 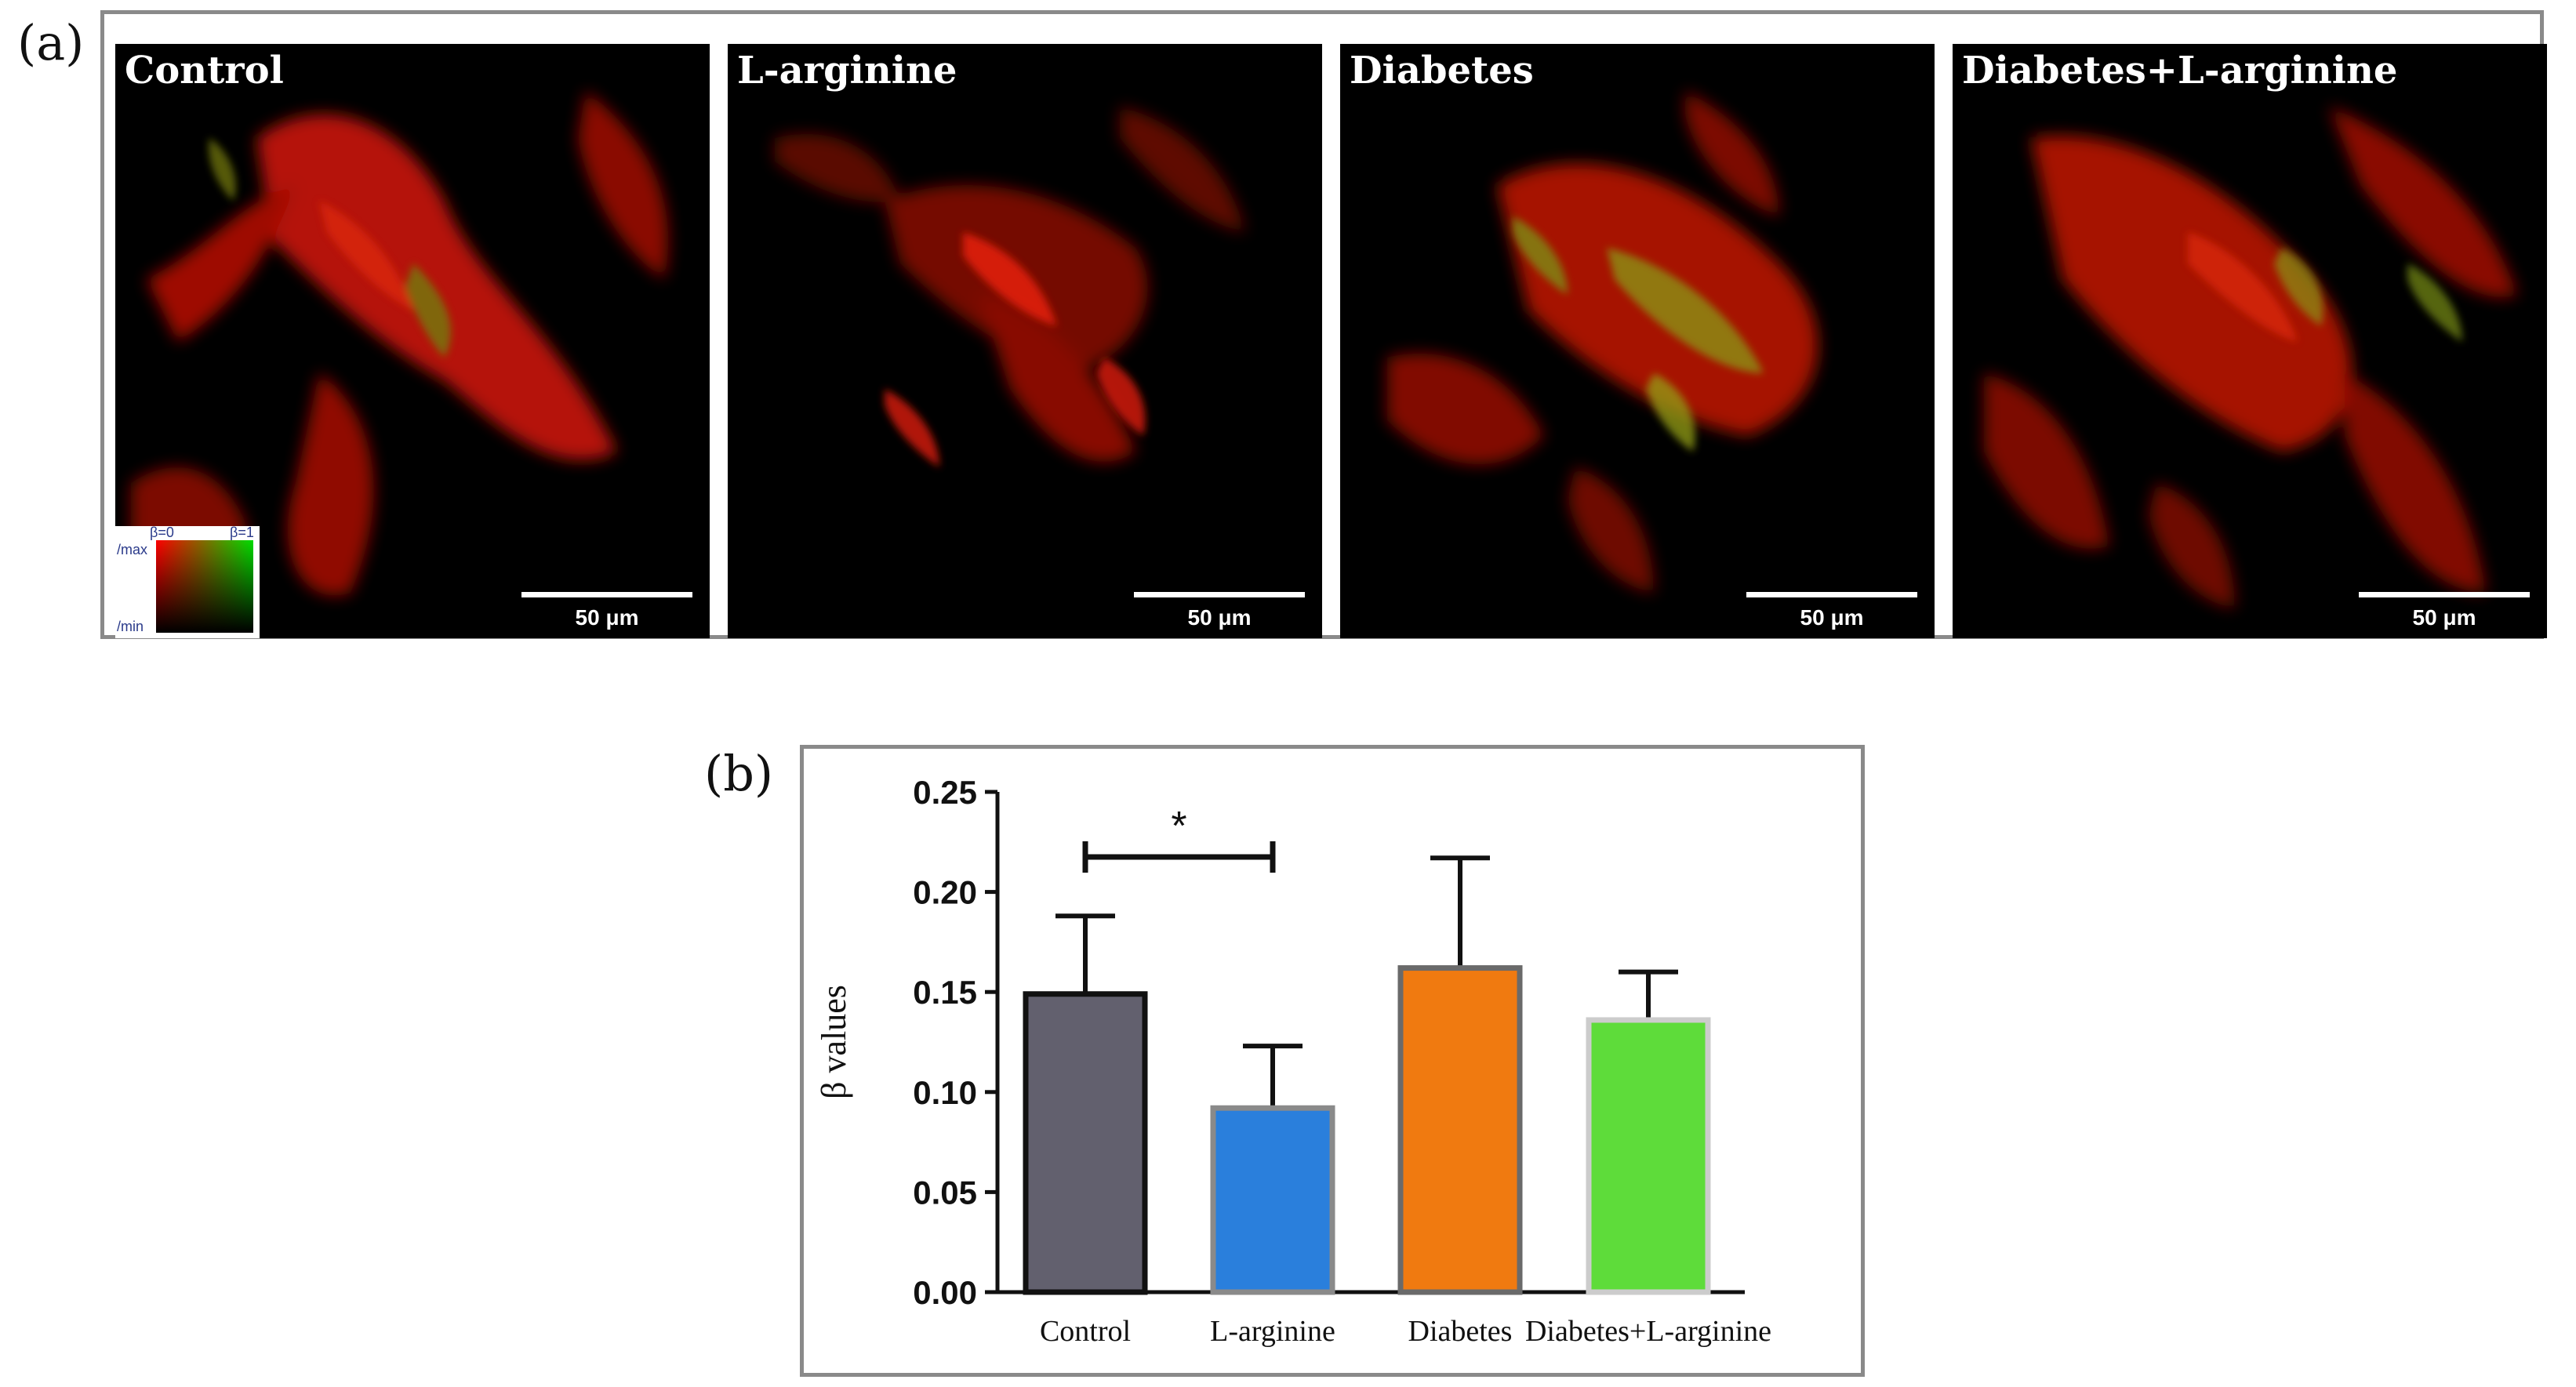 What do you see at coordinates (204, 586) in the screenshot?
I see `colormap-gradient` at bounding box center [204, 586].